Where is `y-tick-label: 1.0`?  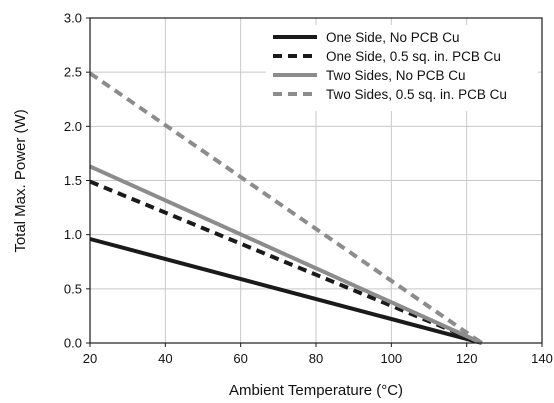 y-tick-label: 1.0 is located at coordinates (73, 234).